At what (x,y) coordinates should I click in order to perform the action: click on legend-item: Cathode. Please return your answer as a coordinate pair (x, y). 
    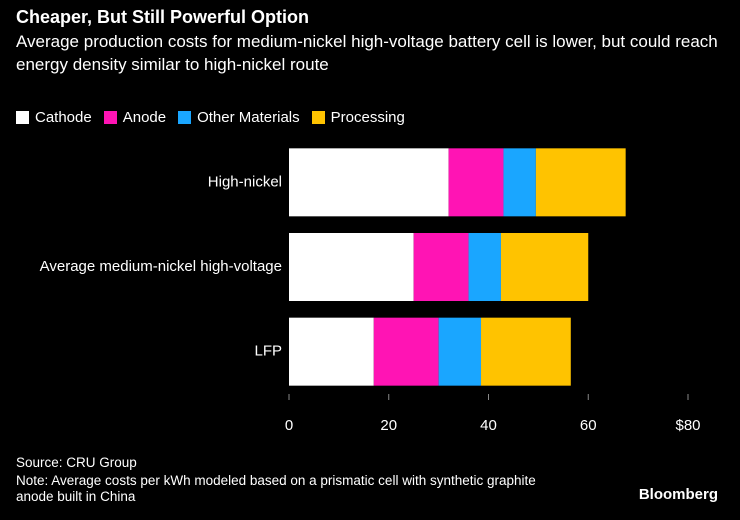
    Looking at the image, I should click on (54, 117).